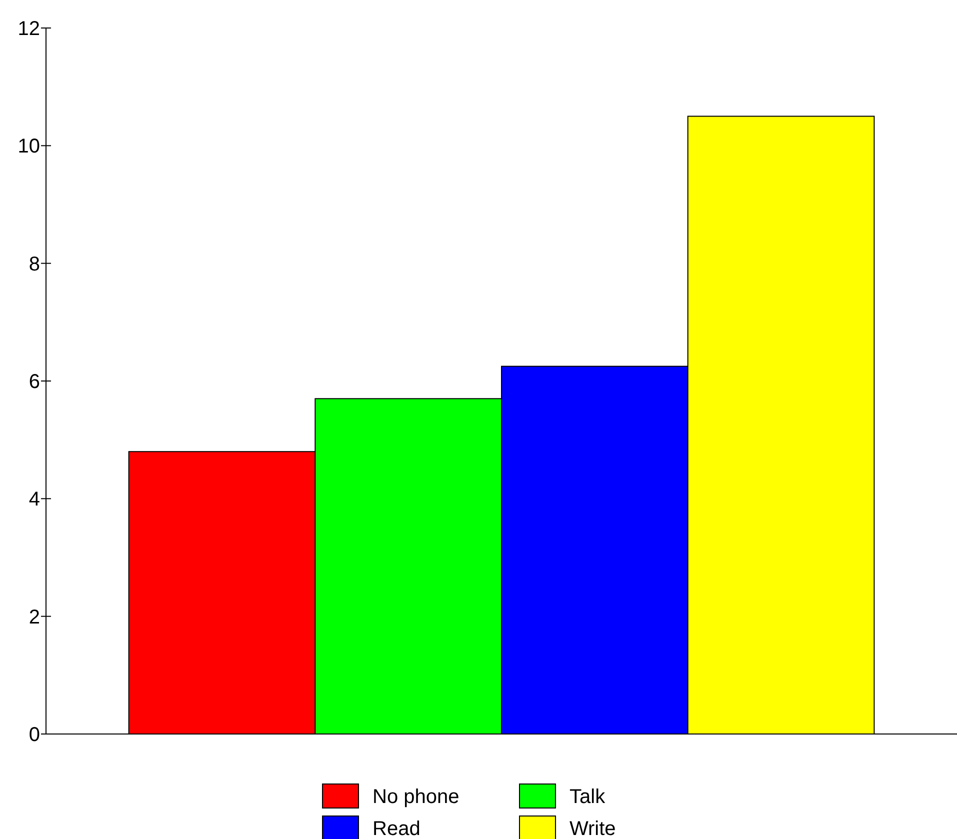 The width and height of the screenshot is (957, 839). I want to click on legend-label: No phone, so click(416, 797).